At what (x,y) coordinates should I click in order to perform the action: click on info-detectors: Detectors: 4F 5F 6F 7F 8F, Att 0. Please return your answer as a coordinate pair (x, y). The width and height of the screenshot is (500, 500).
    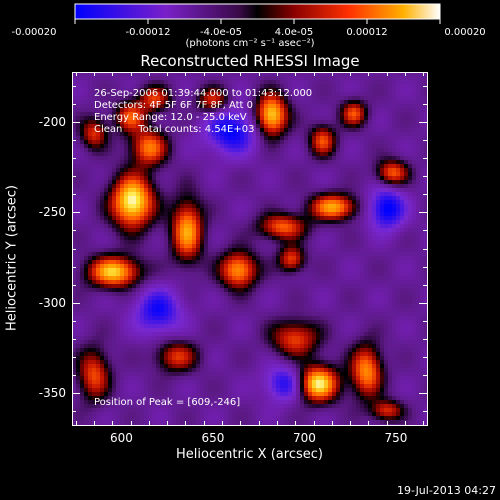
    Looking at the image, I should click on (174, 105).